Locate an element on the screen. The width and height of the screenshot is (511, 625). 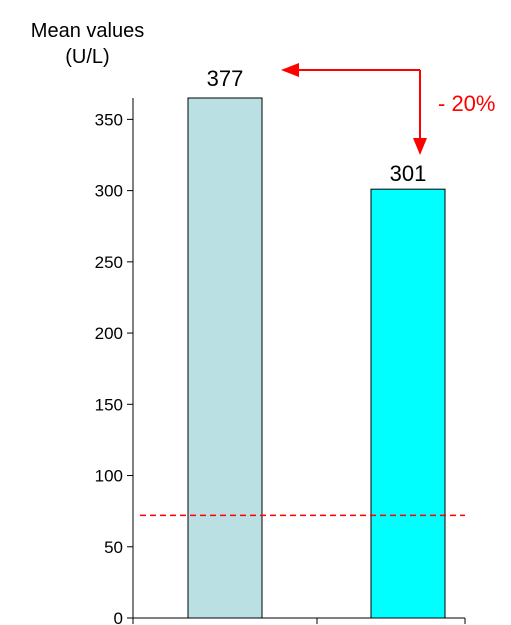
y-axis-label-line2: (U/L) is located at coordinates (87, 57).